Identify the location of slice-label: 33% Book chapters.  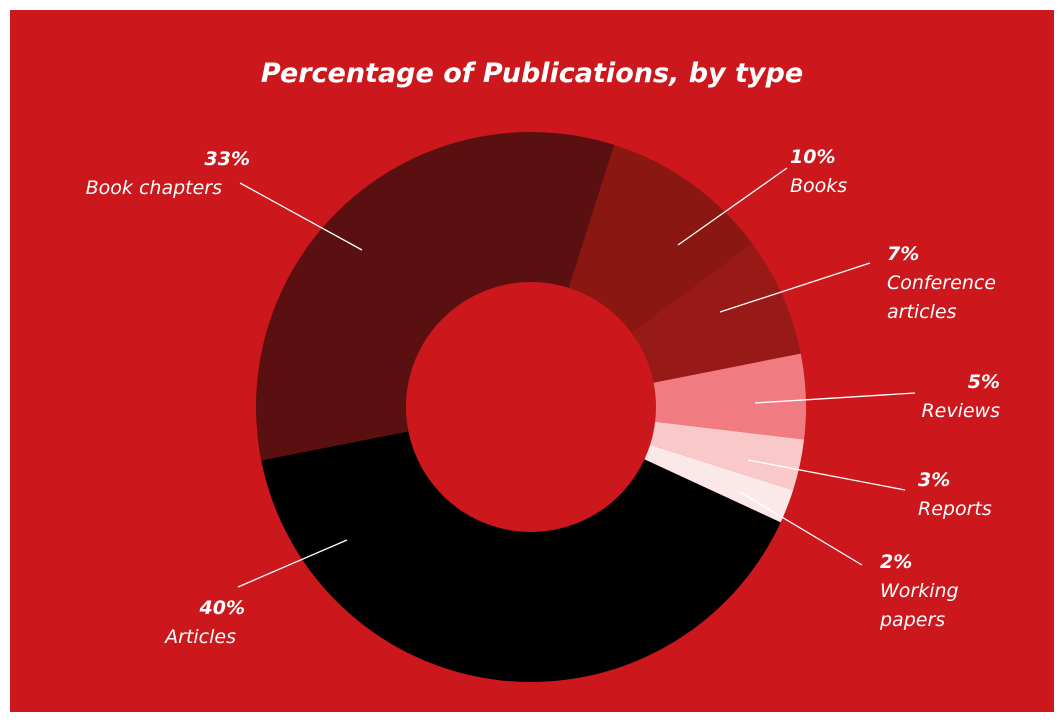
(145, 174).